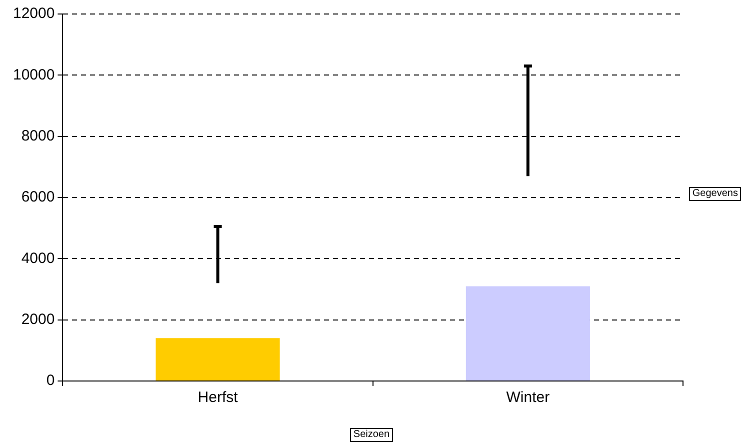 This screenshot has width=743, height=442. What do you see at coordinates (33, 13) in the screenshot?
I see `y-tick-label: 12000` at bounding box center [33, 13].